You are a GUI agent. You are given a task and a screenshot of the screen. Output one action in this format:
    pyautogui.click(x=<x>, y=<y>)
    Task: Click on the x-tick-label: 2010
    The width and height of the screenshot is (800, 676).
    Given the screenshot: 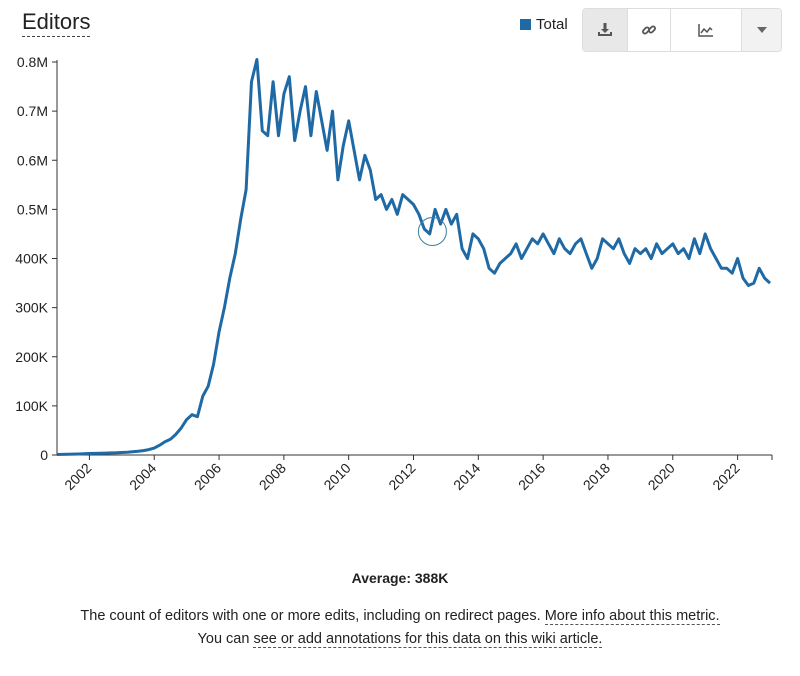 What is the action you would take?
    pyautogui.click(x=336, y=476)
    